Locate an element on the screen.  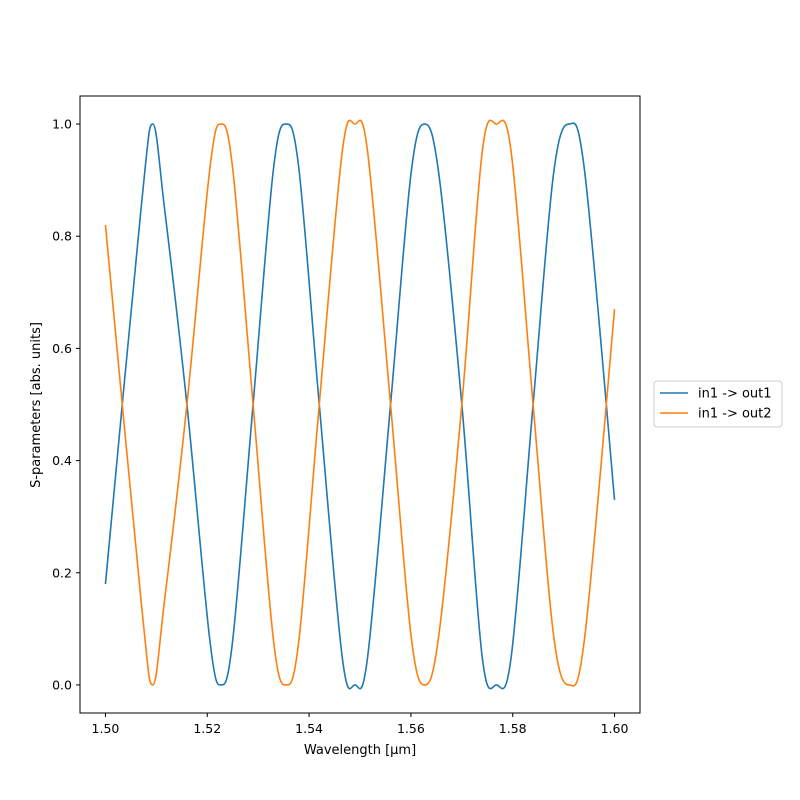
y-tick-label: 1.0 is located at coordinates (62, 124).